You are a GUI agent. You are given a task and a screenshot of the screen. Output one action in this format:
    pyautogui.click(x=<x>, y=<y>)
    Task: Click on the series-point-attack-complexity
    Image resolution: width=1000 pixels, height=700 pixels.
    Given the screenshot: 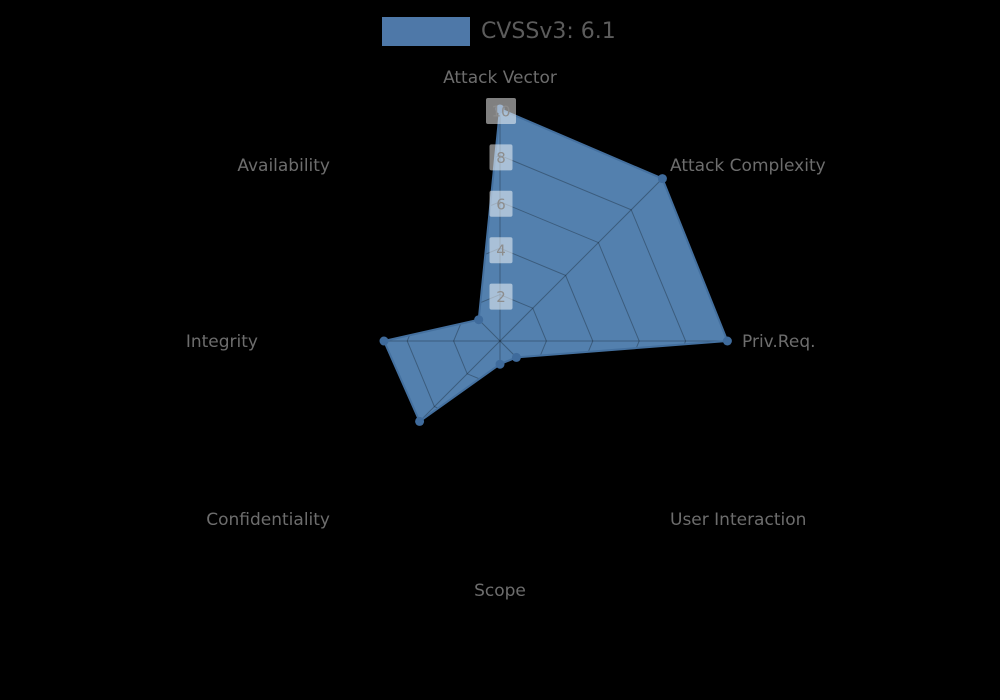 What is the action you would take?
    pyautogui.click(x=662, y=179)
    